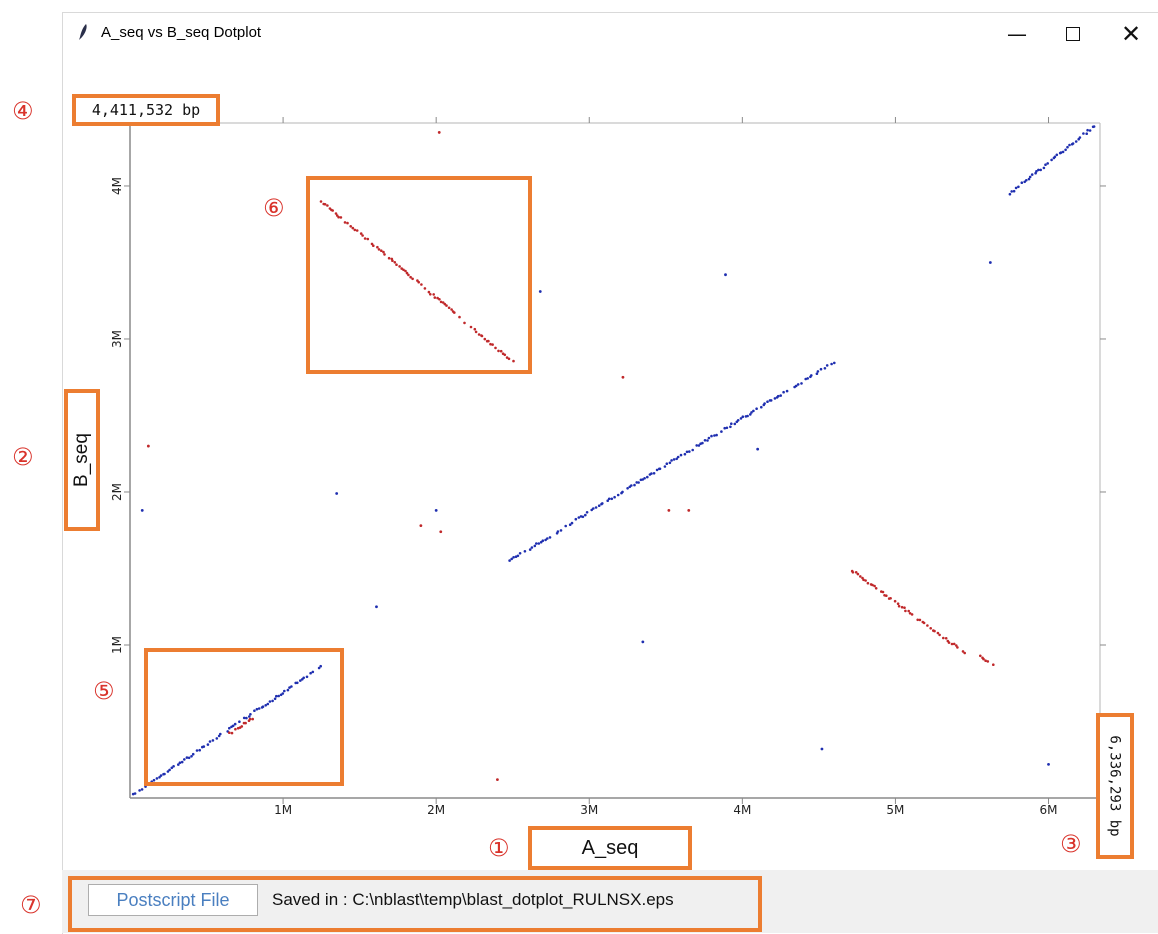 This screenshot has height=934, width=1158. Describe the element at coordinates (415, 904) in the screenshot. I see `footer-highlight` at that location.